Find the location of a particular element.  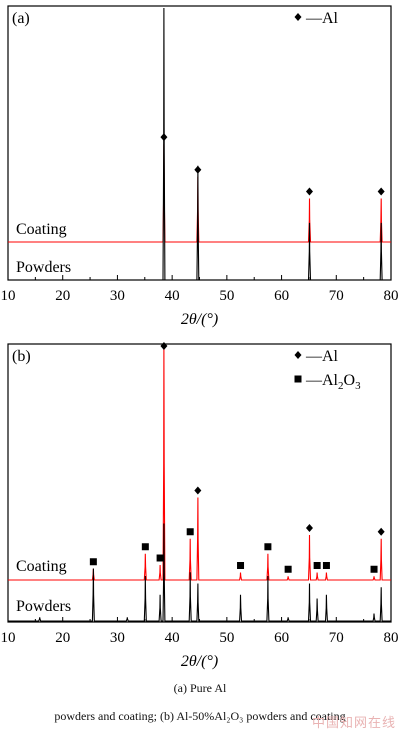

series-line-powders is located at coordinates (199, 572).